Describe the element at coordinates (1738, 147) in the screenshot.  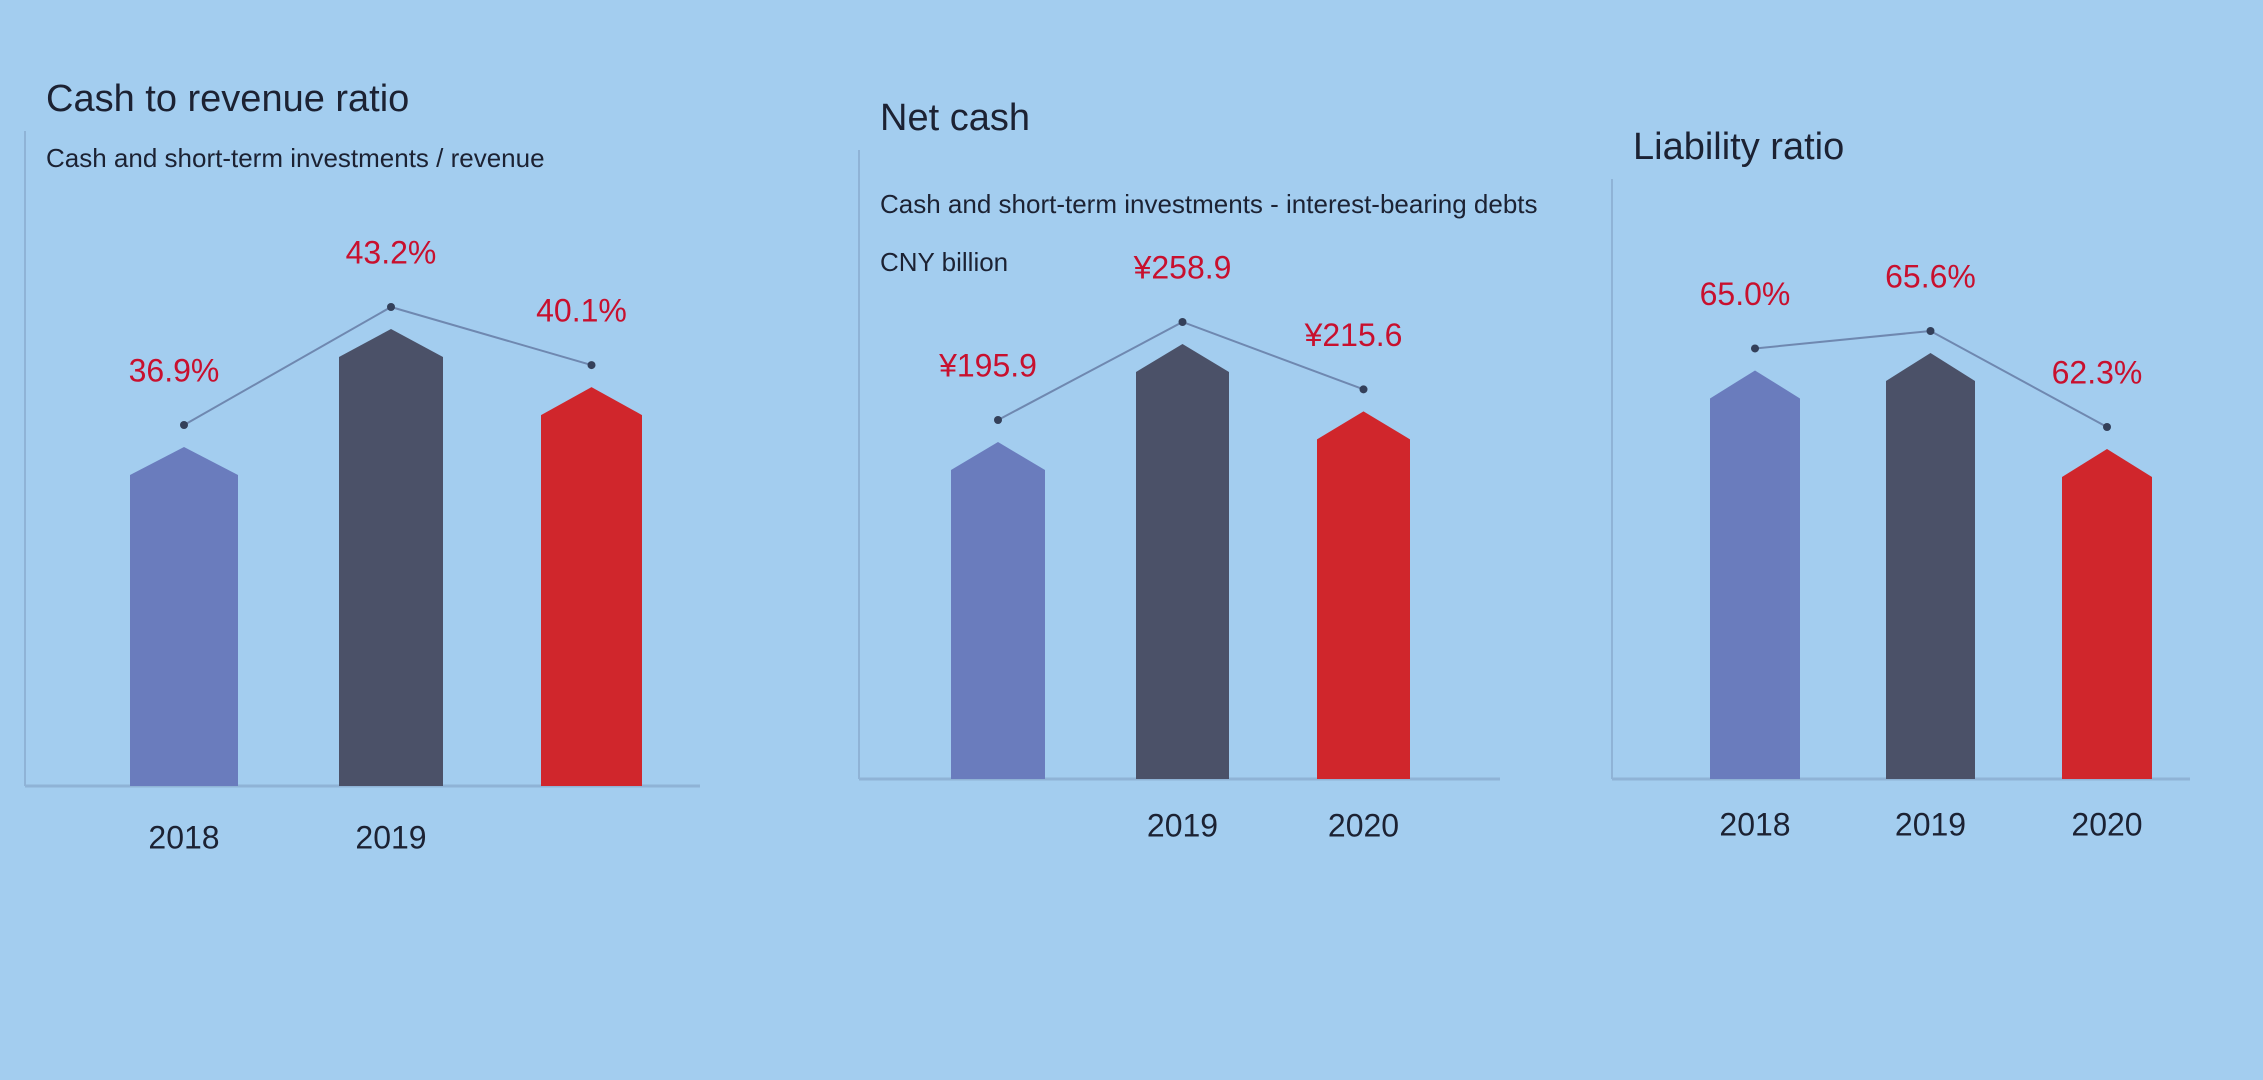
I see `chart-title: Liability ratio` at that location.